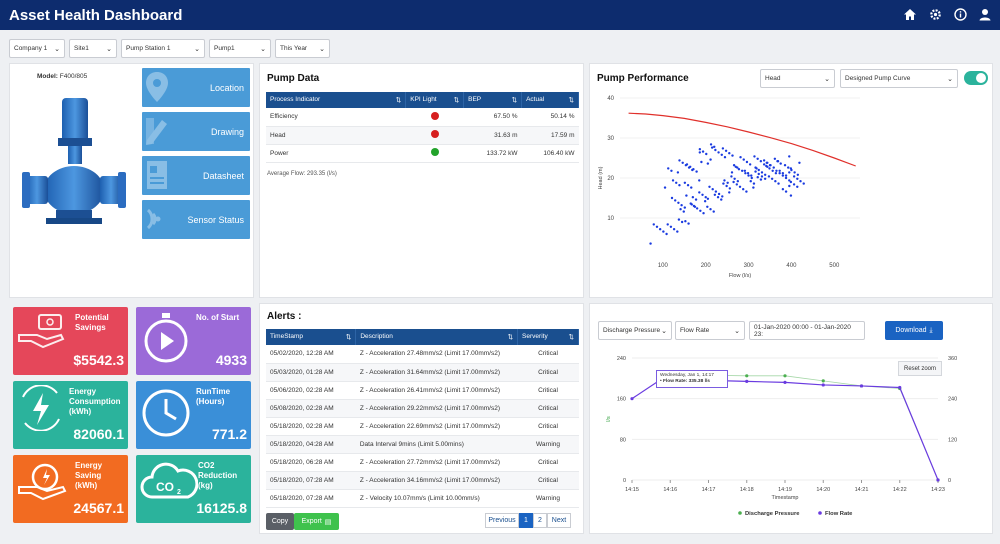 The image size is (1000, 544). I want to click on company-select: Company 1 ⌄, so click(37, 48).